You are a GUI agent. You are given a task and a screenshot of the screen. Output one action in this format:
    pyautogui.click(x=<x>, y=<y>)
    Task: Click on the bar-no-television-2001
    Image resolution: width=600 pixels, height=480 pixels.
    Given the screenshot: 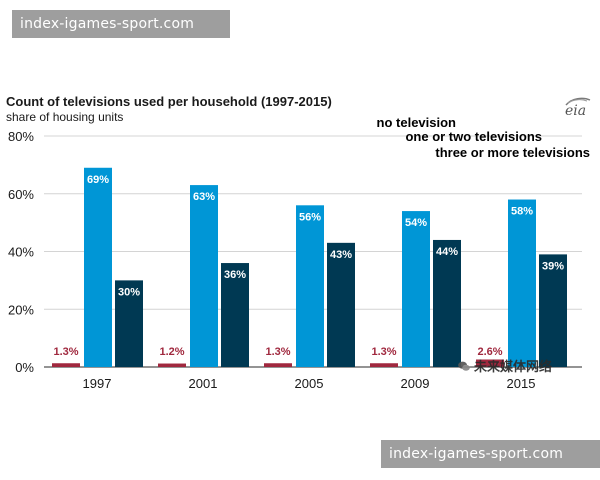 What is the action you would take?
    pyautogui.click(x=172, y=365)
    